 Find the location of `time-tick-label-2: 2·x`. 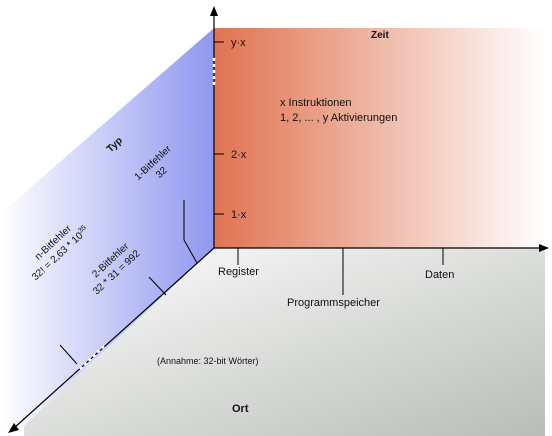

time-tick-label-2: 2·x is located at coordinates (239, 155).